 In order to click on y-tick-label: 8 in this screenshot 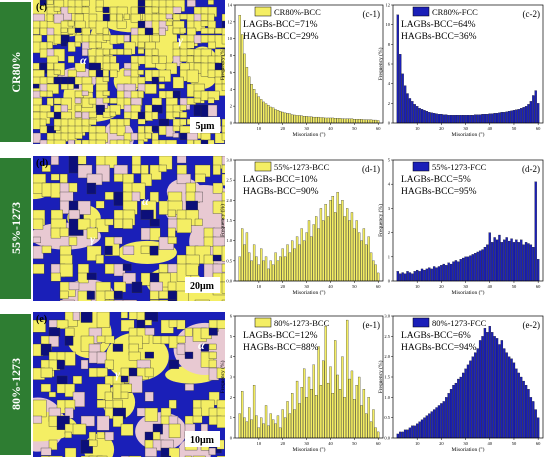, I will do `click(389, 44)`.